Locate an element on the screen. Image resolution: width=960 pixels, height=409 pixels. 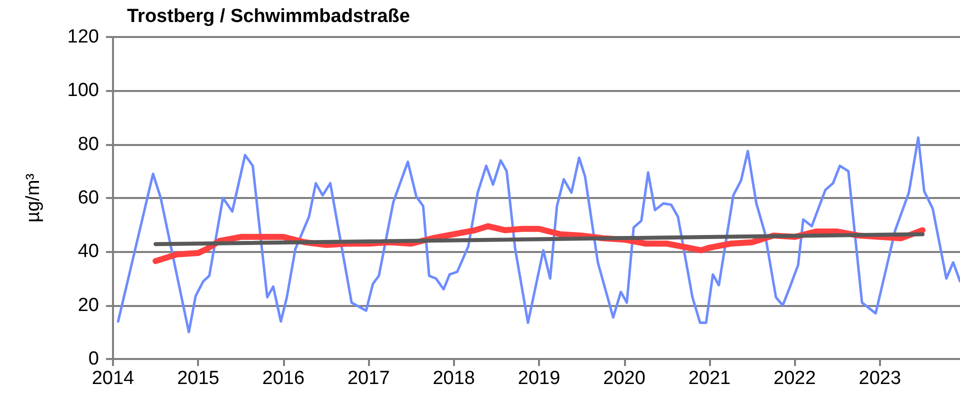
y-tick-label: 120 is located at coordinates (83, 37).